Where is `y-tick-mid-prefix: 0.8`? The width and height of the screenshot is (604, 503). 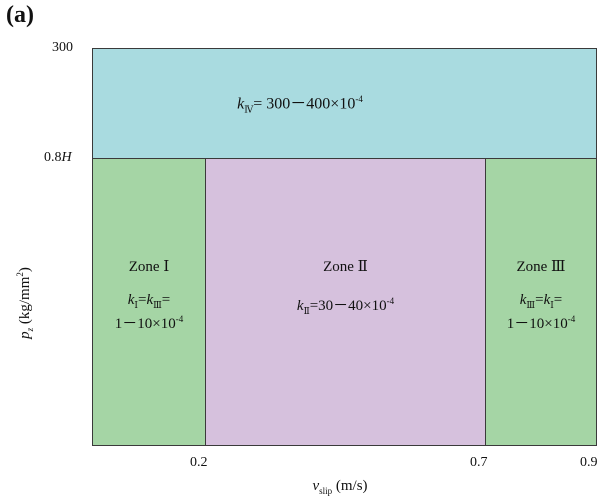 y-tick-mid-prefix: 0.8 is located at coordinates (53, 157).